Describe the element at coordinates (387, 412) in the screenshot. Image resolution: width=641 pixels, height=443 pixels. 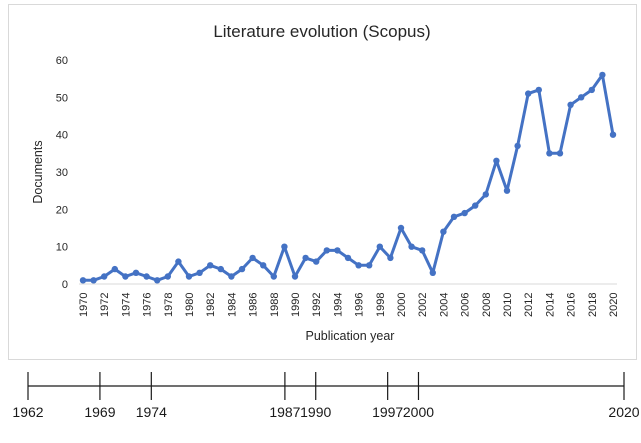
I see `timeline-label: 1997` at that location.